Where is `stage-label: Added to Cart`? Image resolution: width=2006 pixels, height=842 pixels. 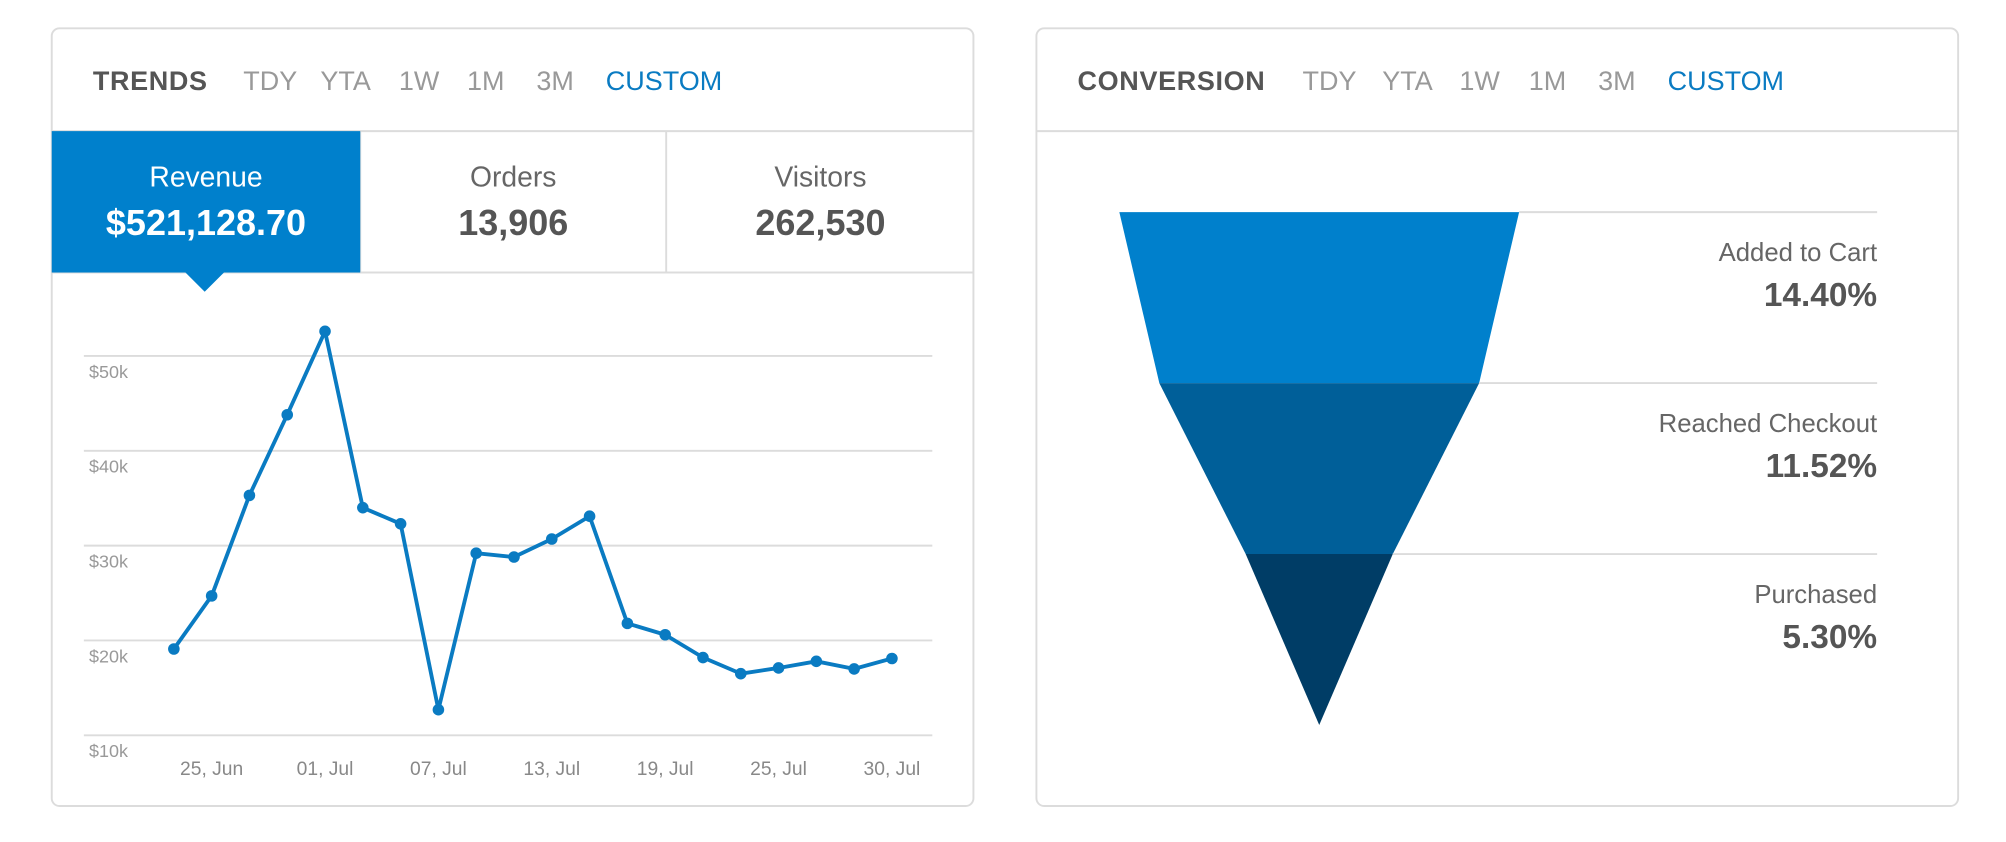 stage-label: Added to Cart is located at coordinates (1798, 253).